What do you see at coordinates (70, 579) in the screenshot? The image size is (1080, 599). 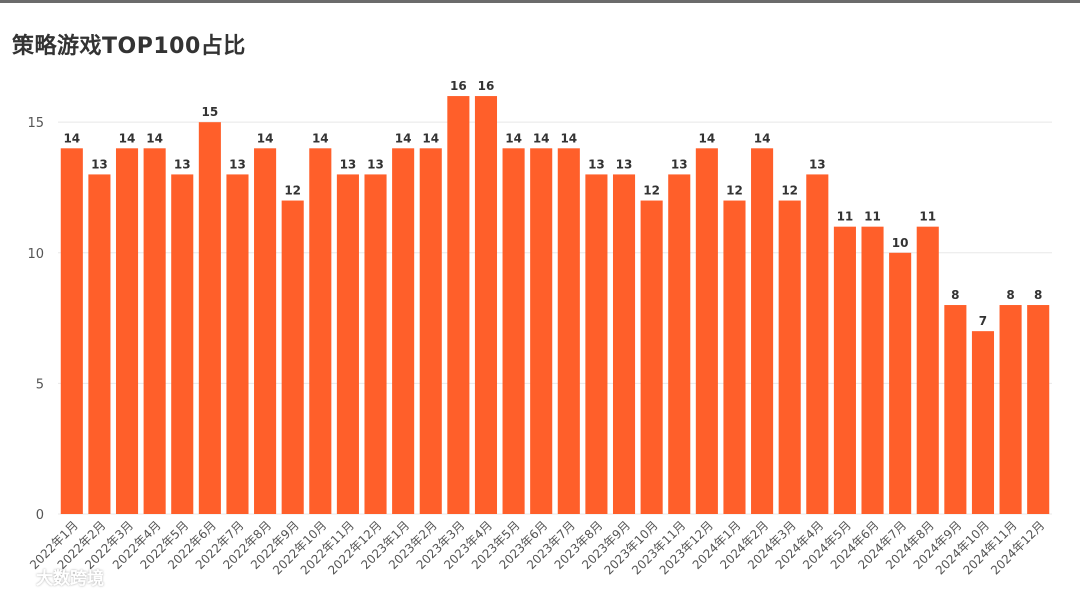 I see `watermark-text: 大数跨境` at bounding box center [70, 579].